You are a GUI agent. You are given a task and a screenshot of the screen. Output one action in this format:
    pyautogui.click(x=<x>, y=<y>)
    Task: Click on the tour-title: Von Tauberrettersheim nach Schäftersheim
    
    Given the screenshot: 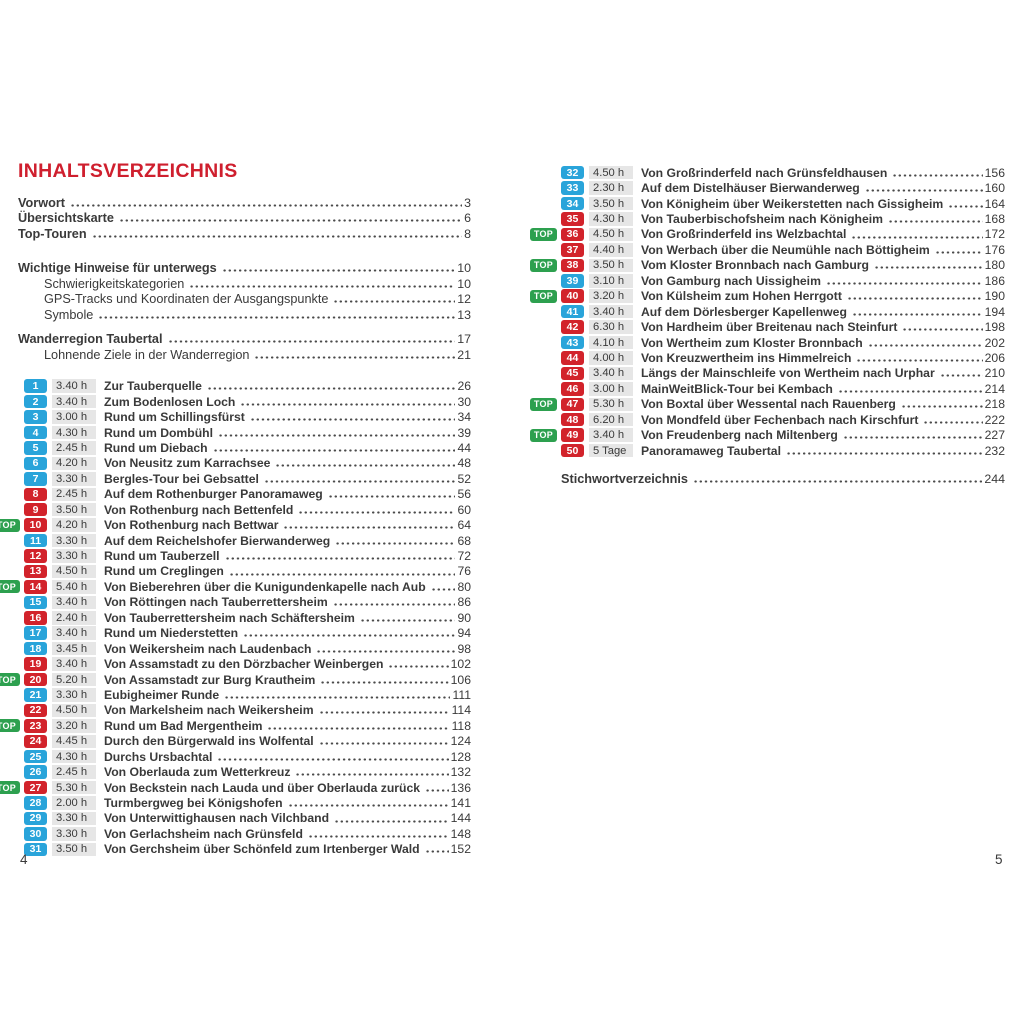 What is the action you would take?
    pyautogui.click(x=229, y=617)
    